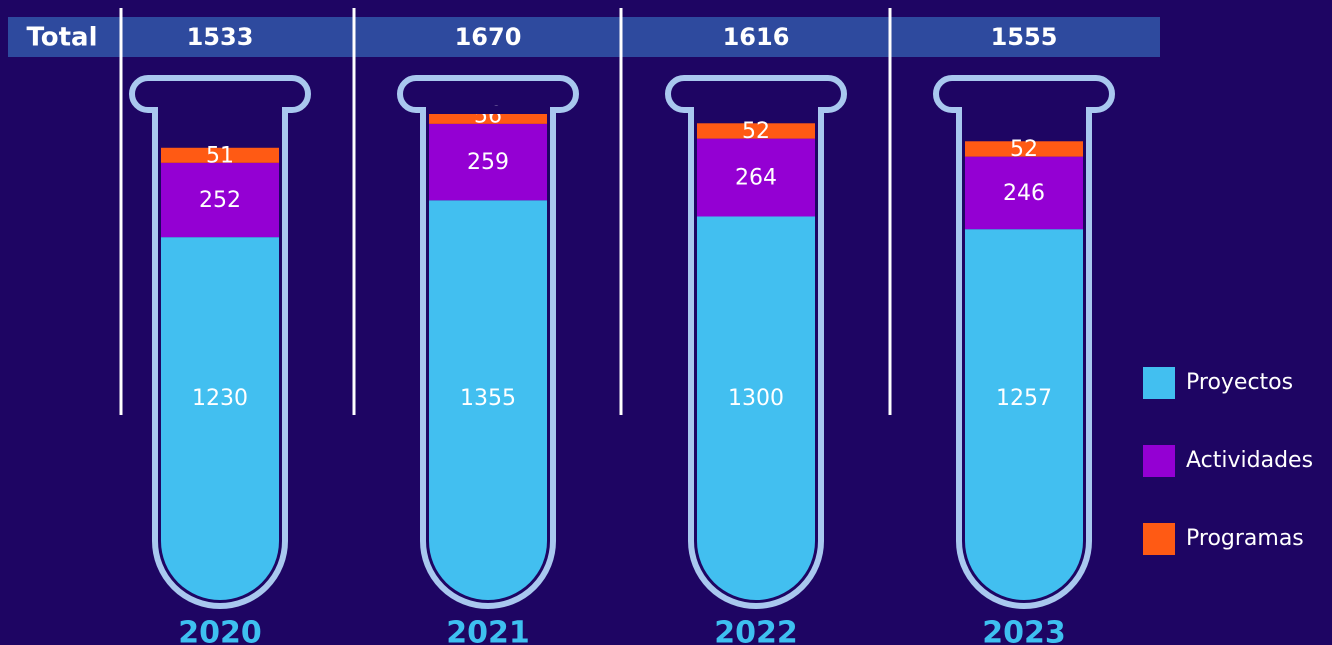  What do you see at coordinates (584, 37) in the screenshot?
I see `total-band` at bounding box center [584, 37].